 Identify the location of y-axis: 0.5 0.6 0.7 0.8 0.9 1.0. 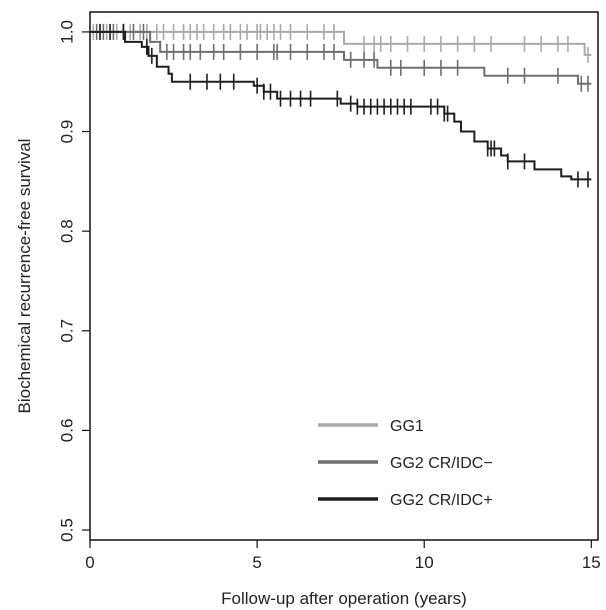
(73, 281).